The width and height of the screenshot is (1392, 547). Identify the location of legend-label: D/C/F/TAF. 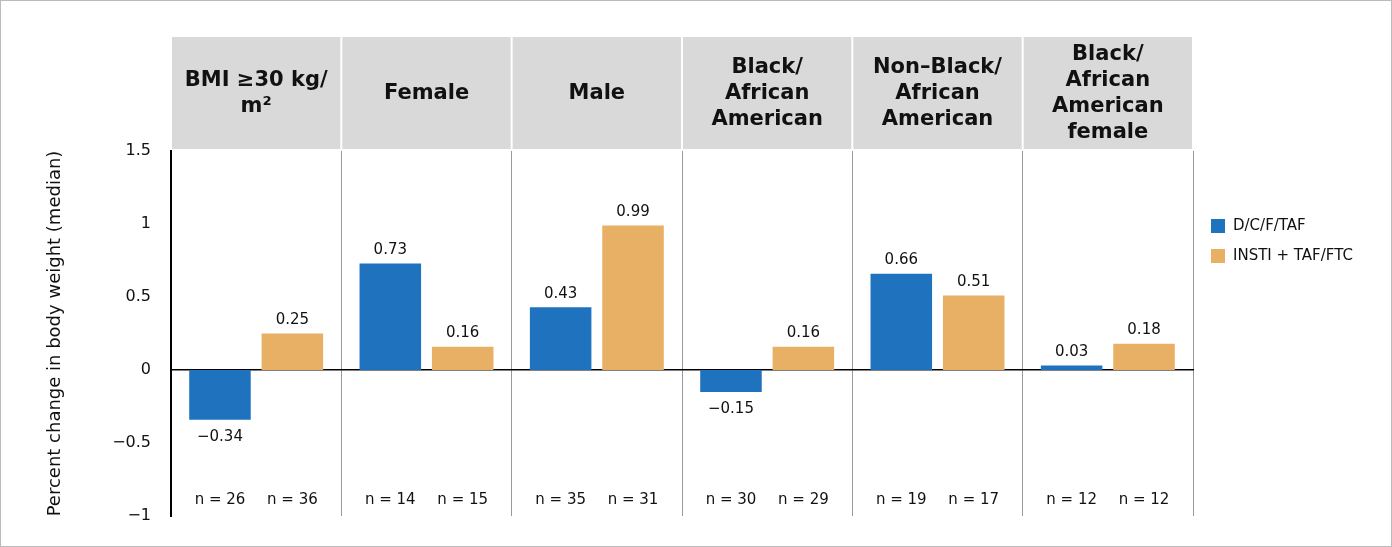
(1269, 224).